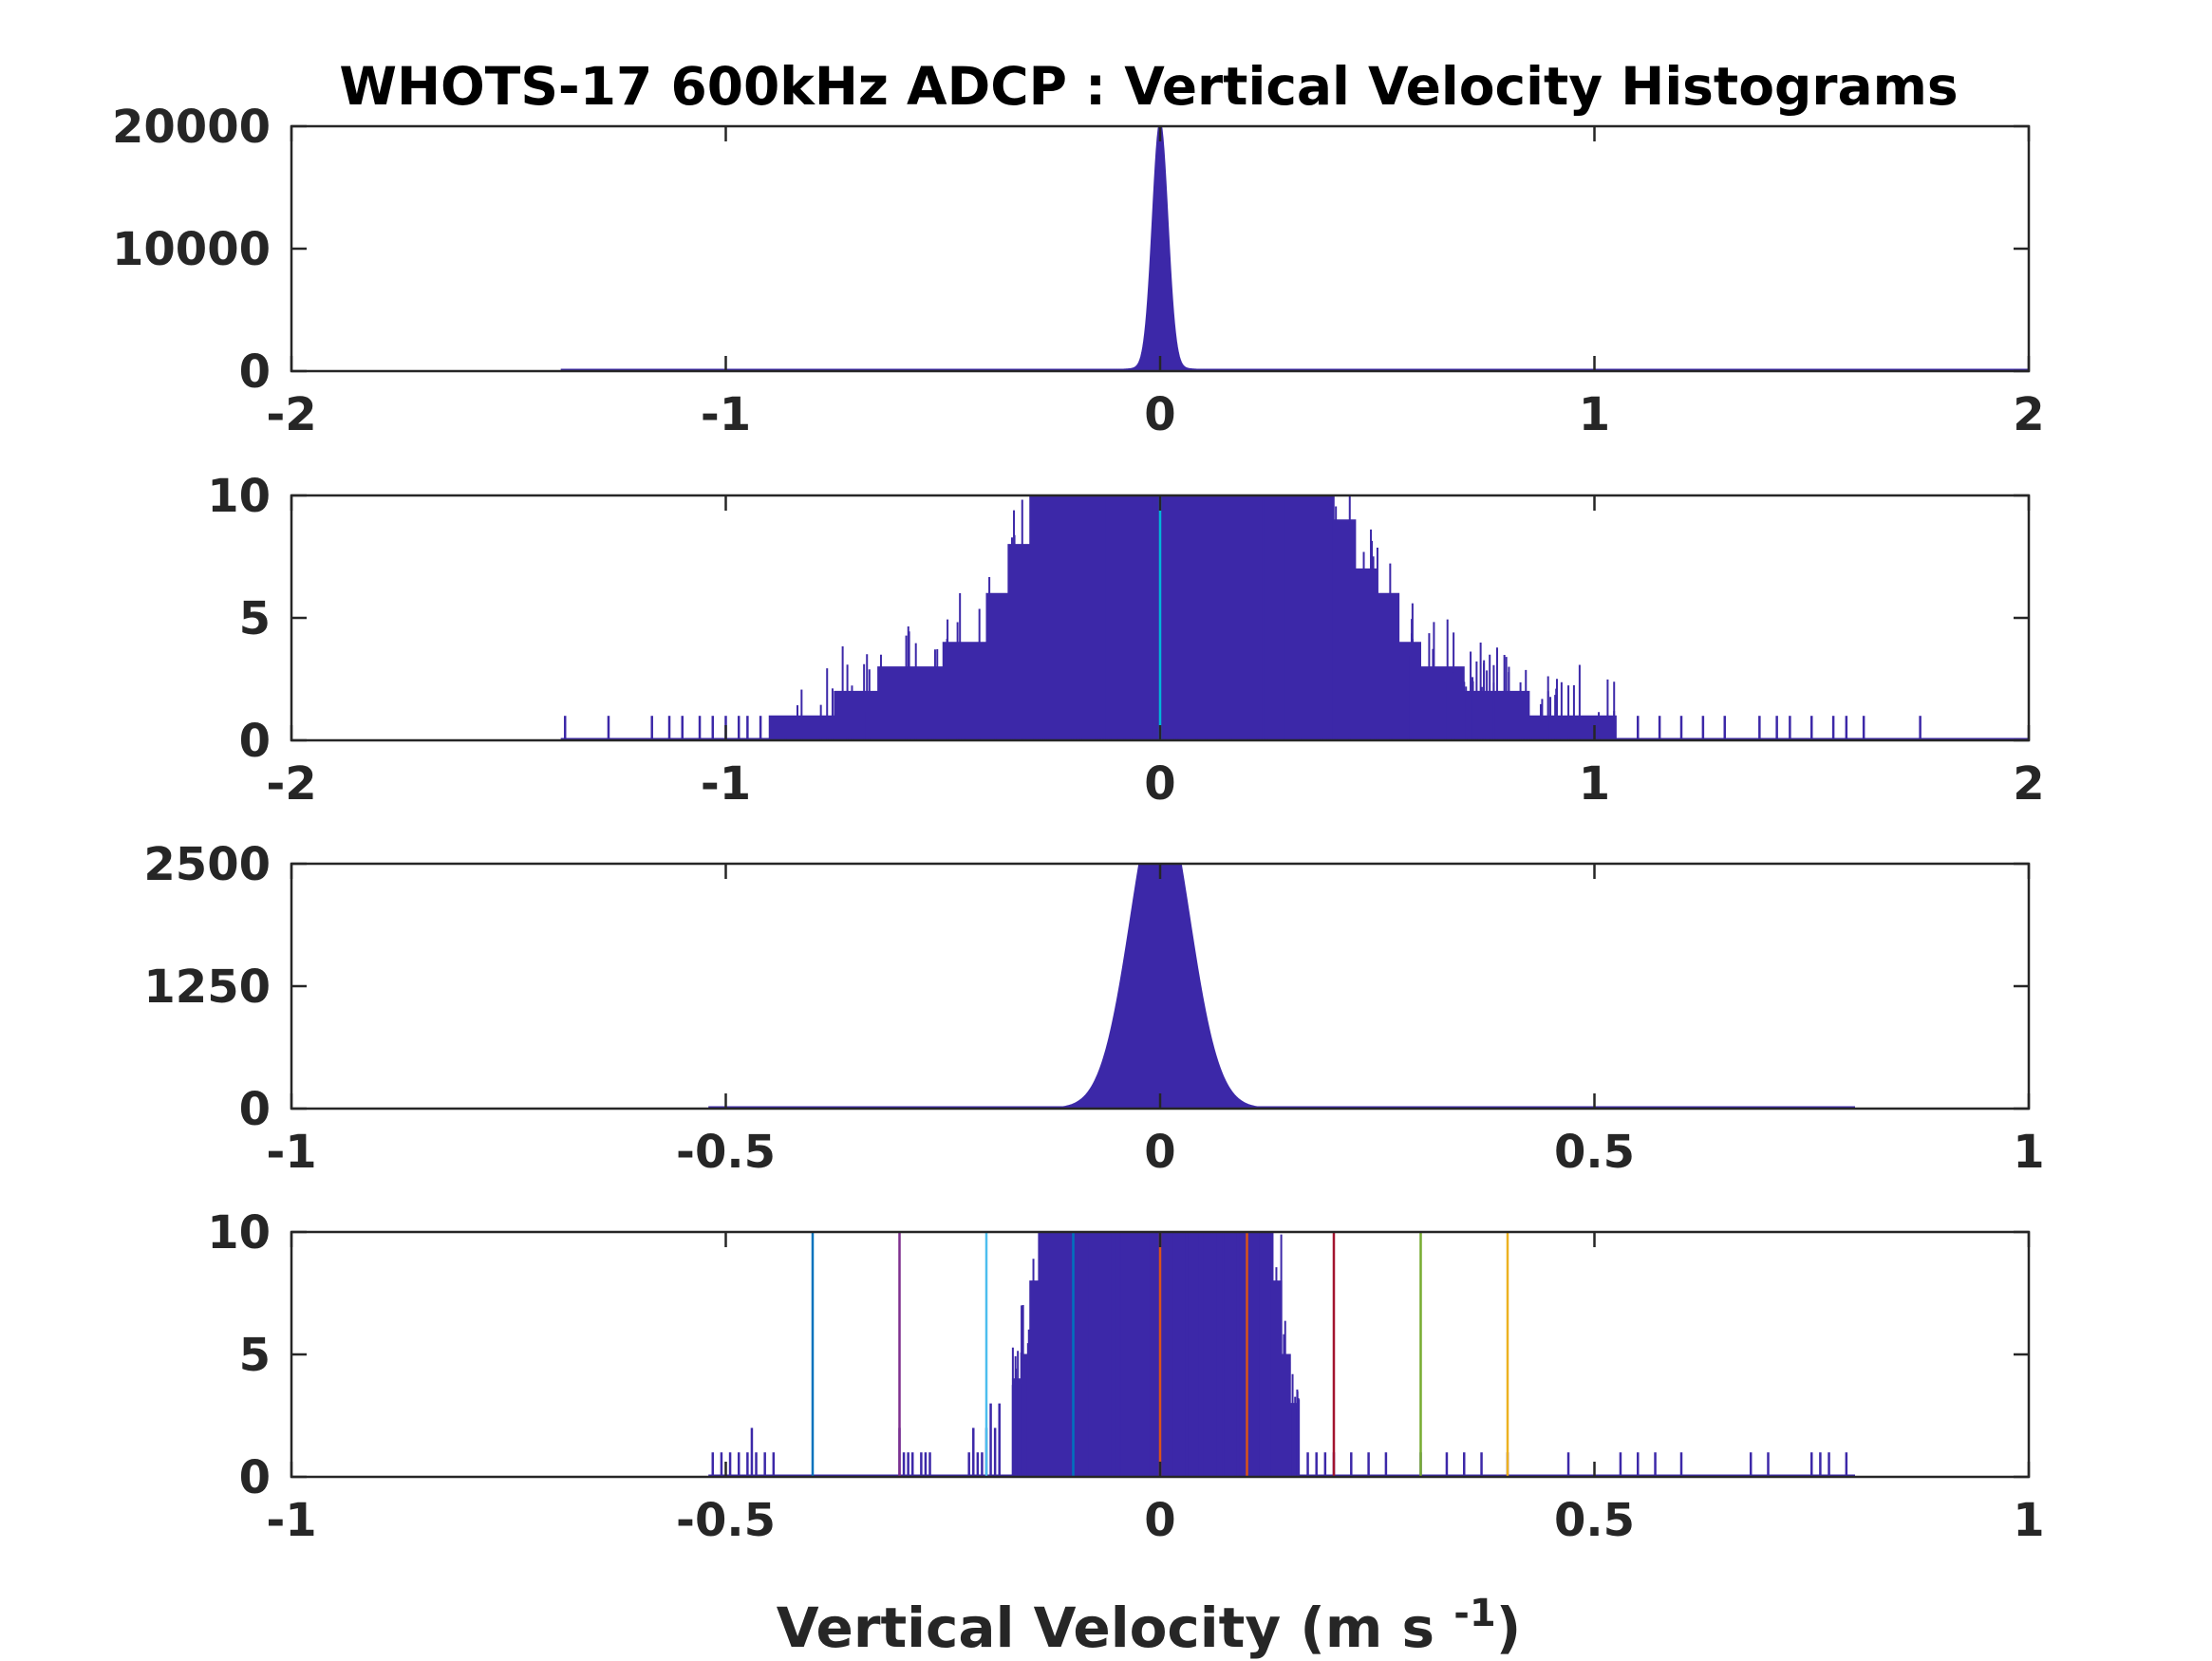  I want to click on y-tick-label: 2500, so click(207, 864).